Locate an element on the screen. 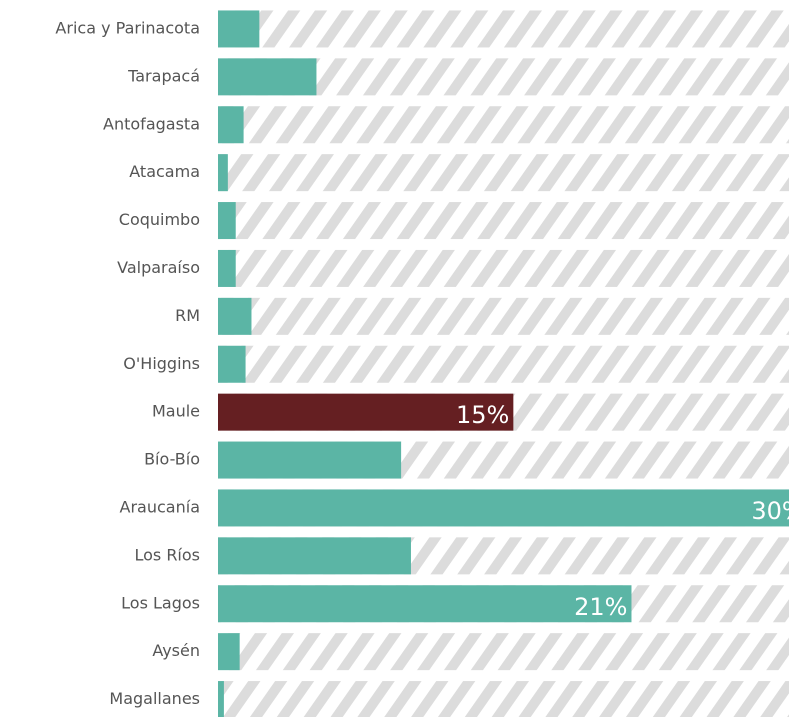 The image size is (789, 717). value-label: 21% is located at coordinates (600, 607).